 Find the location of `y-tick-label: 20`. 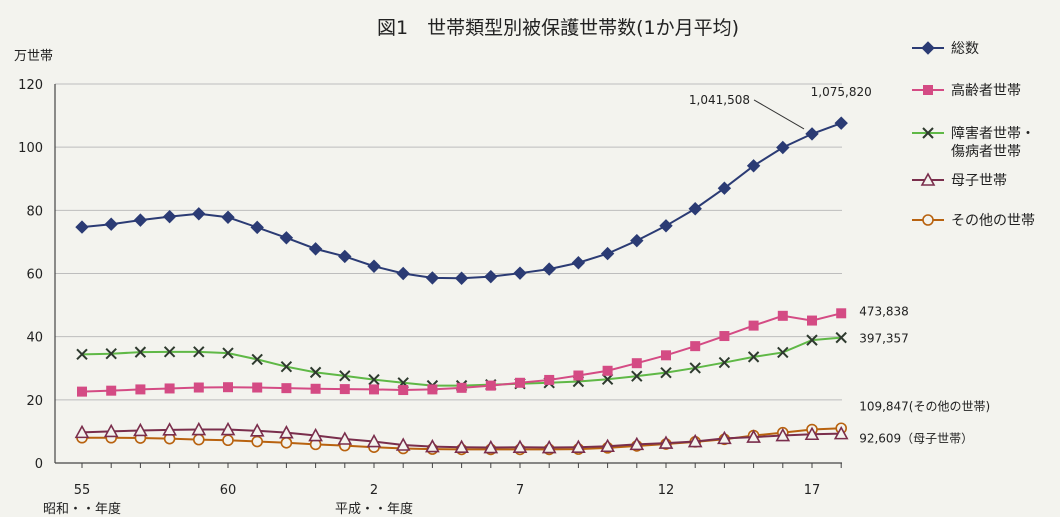

y-tick-label: 20 is located at coordinates (34, 401).